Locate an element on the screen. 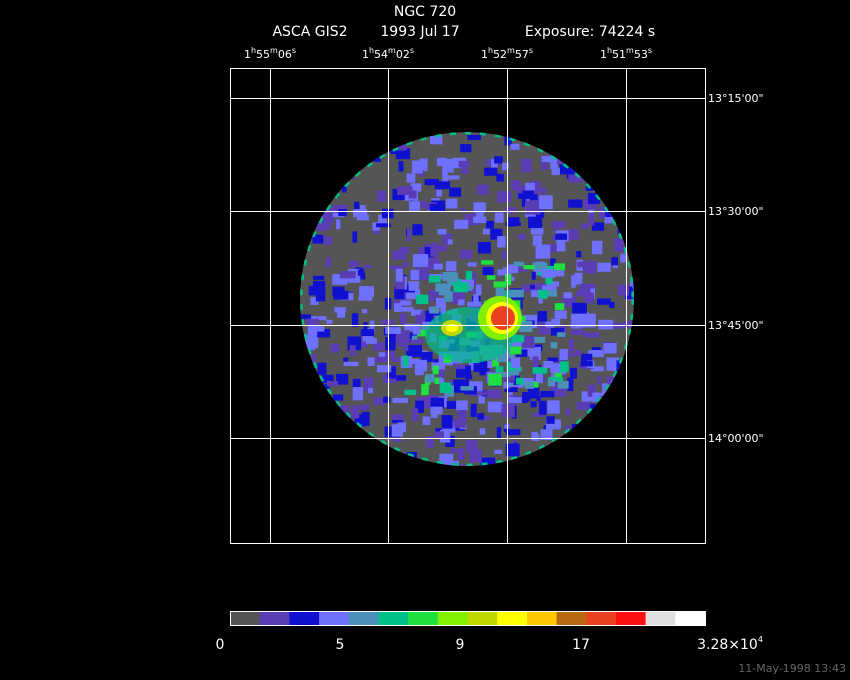 The image size is (850, 680). colorbar-label-part: 3.28×10 is located at coordinates (727, 645).